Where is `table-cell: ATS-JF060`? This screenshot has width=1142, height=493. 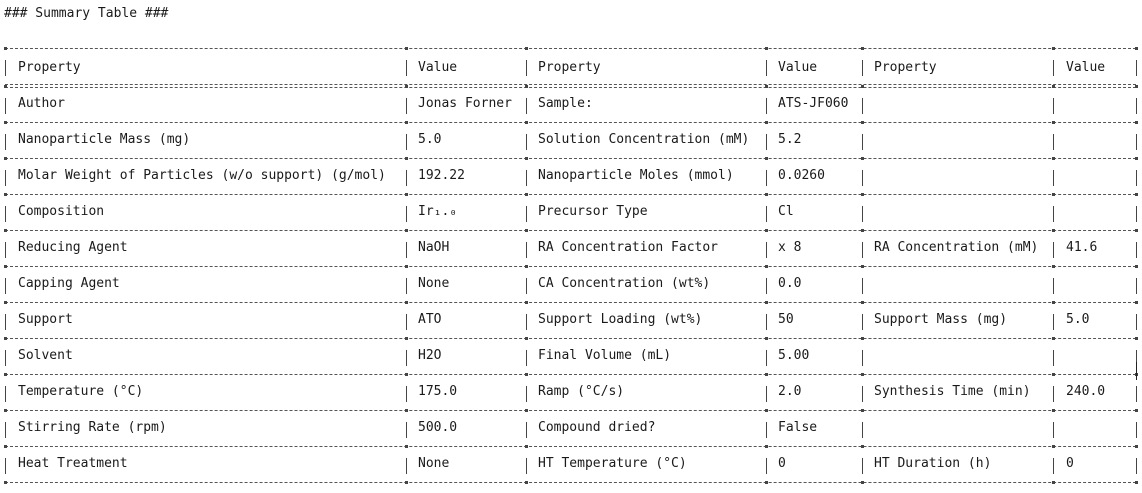
table-cell: ATS-JF060 is located at coordinates (813, 103).